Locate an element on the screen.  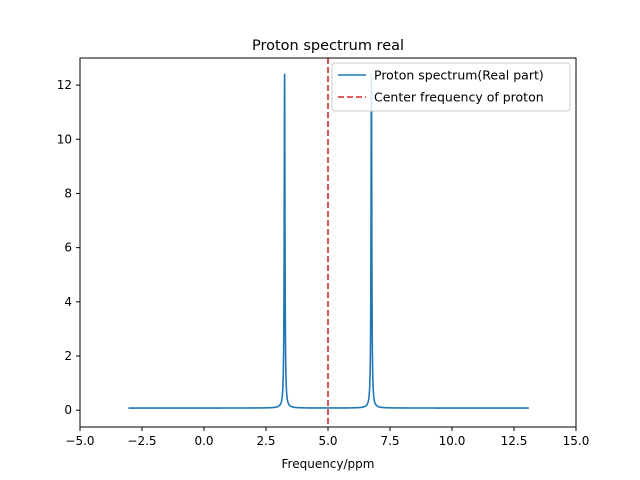
y-tick-label: 4 is located at coordinates (68, 302).